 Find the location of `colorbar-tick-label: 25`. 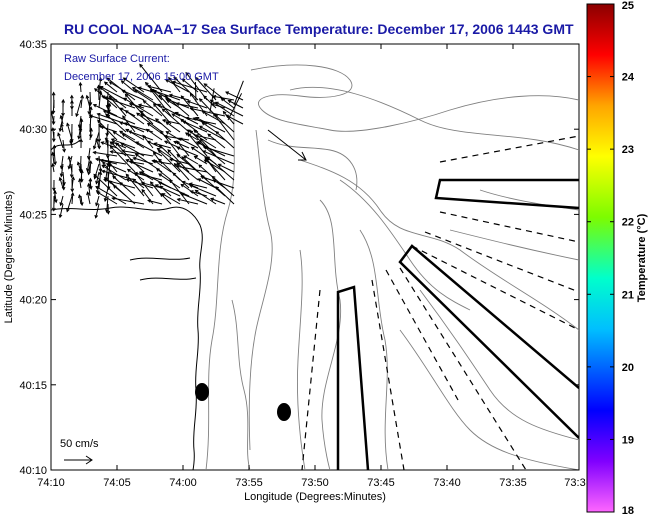

colorbar-tick-label: 25 is located at coordinates (628, 6).